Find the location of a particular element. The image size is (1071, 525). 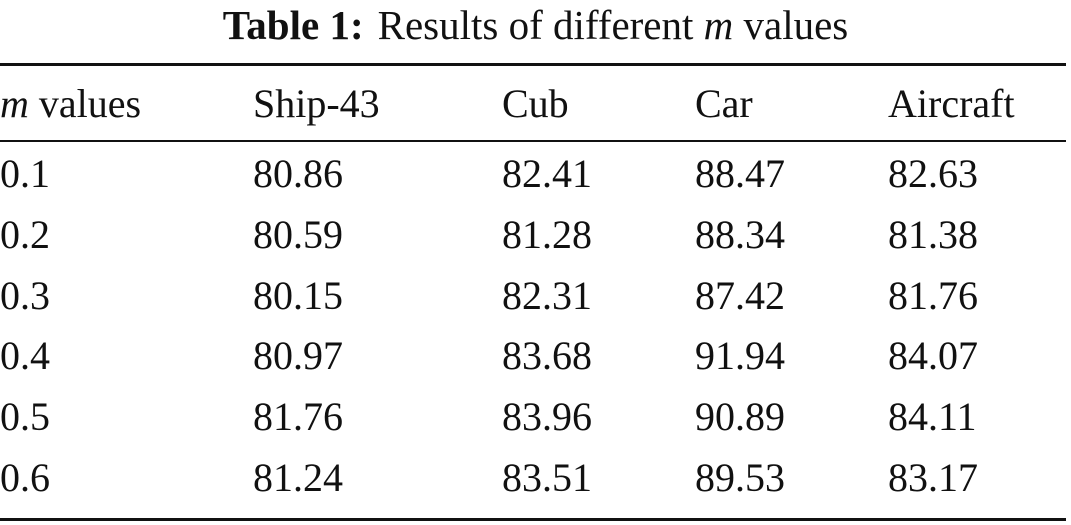

cell-aircraft: 83.17 is located at coordinates (933, 477).